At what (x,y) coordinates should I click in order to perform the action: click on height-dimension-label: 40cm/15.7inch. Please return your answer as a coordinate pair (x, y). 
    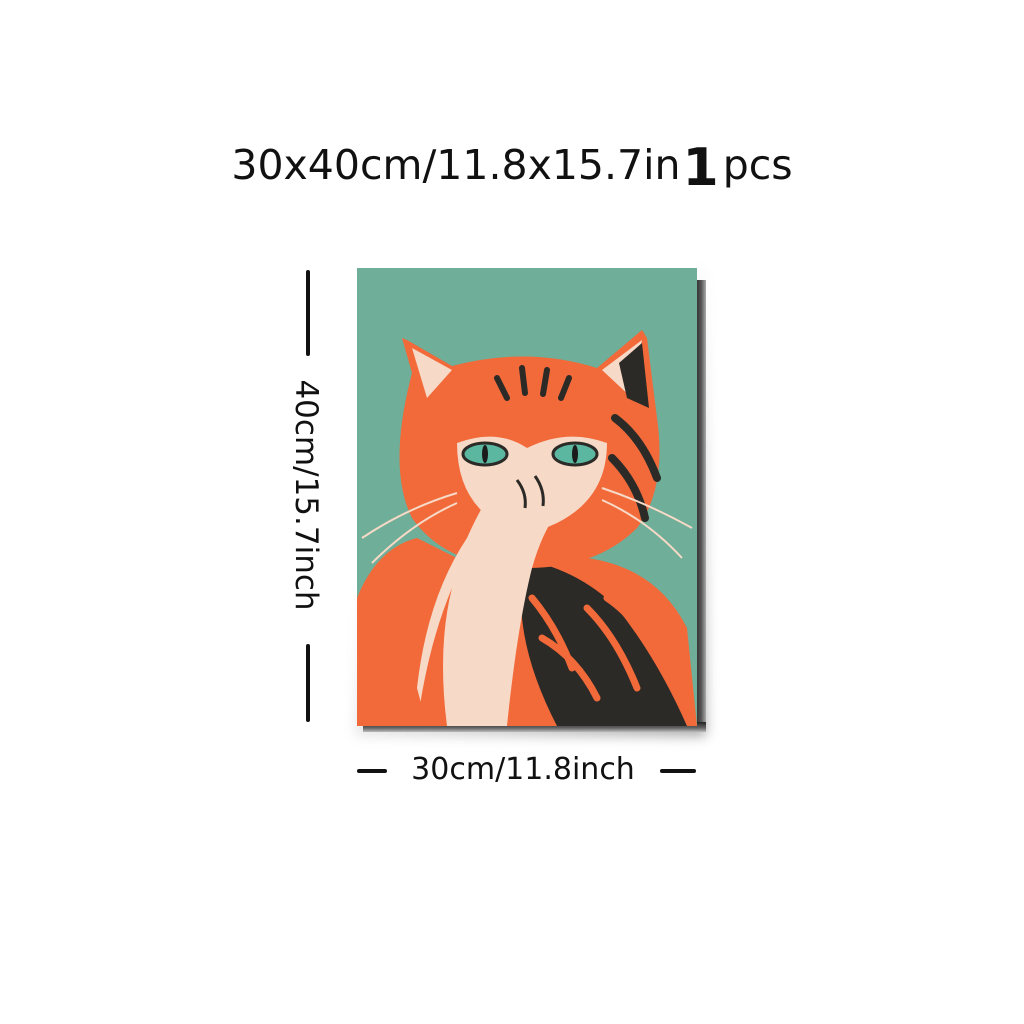
    Looking at the image, I should click on (306, 495).